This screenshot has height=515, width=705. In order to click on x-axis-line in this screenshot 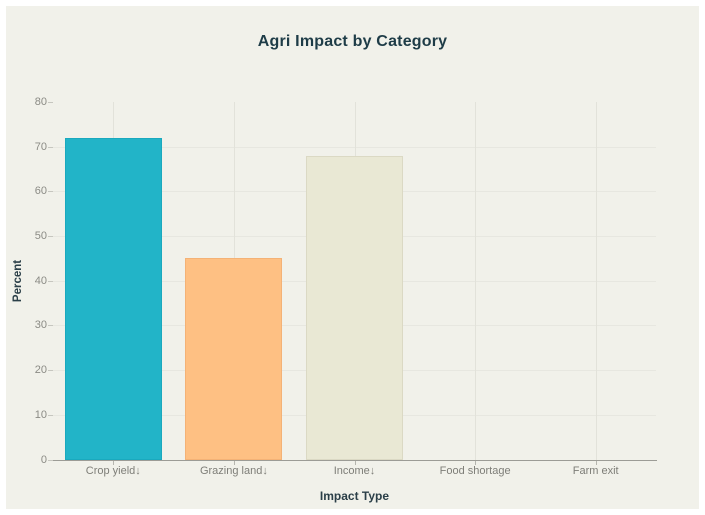, I will do `click(355, 460)`.